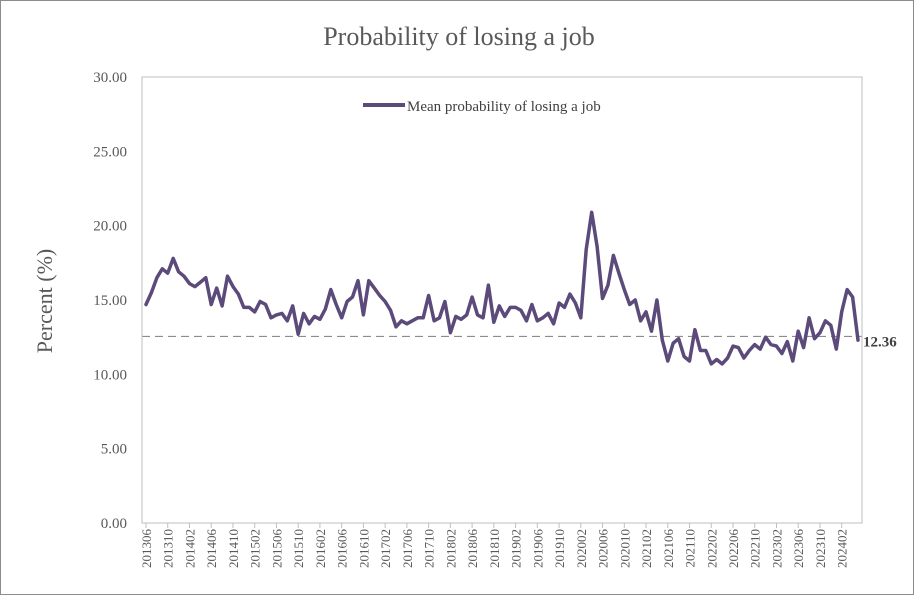 The image size is (914, 595). Describe the element at coordinates (44, 301) in the screenshot. I see `y-axis-label: Percent (%)` at that location.